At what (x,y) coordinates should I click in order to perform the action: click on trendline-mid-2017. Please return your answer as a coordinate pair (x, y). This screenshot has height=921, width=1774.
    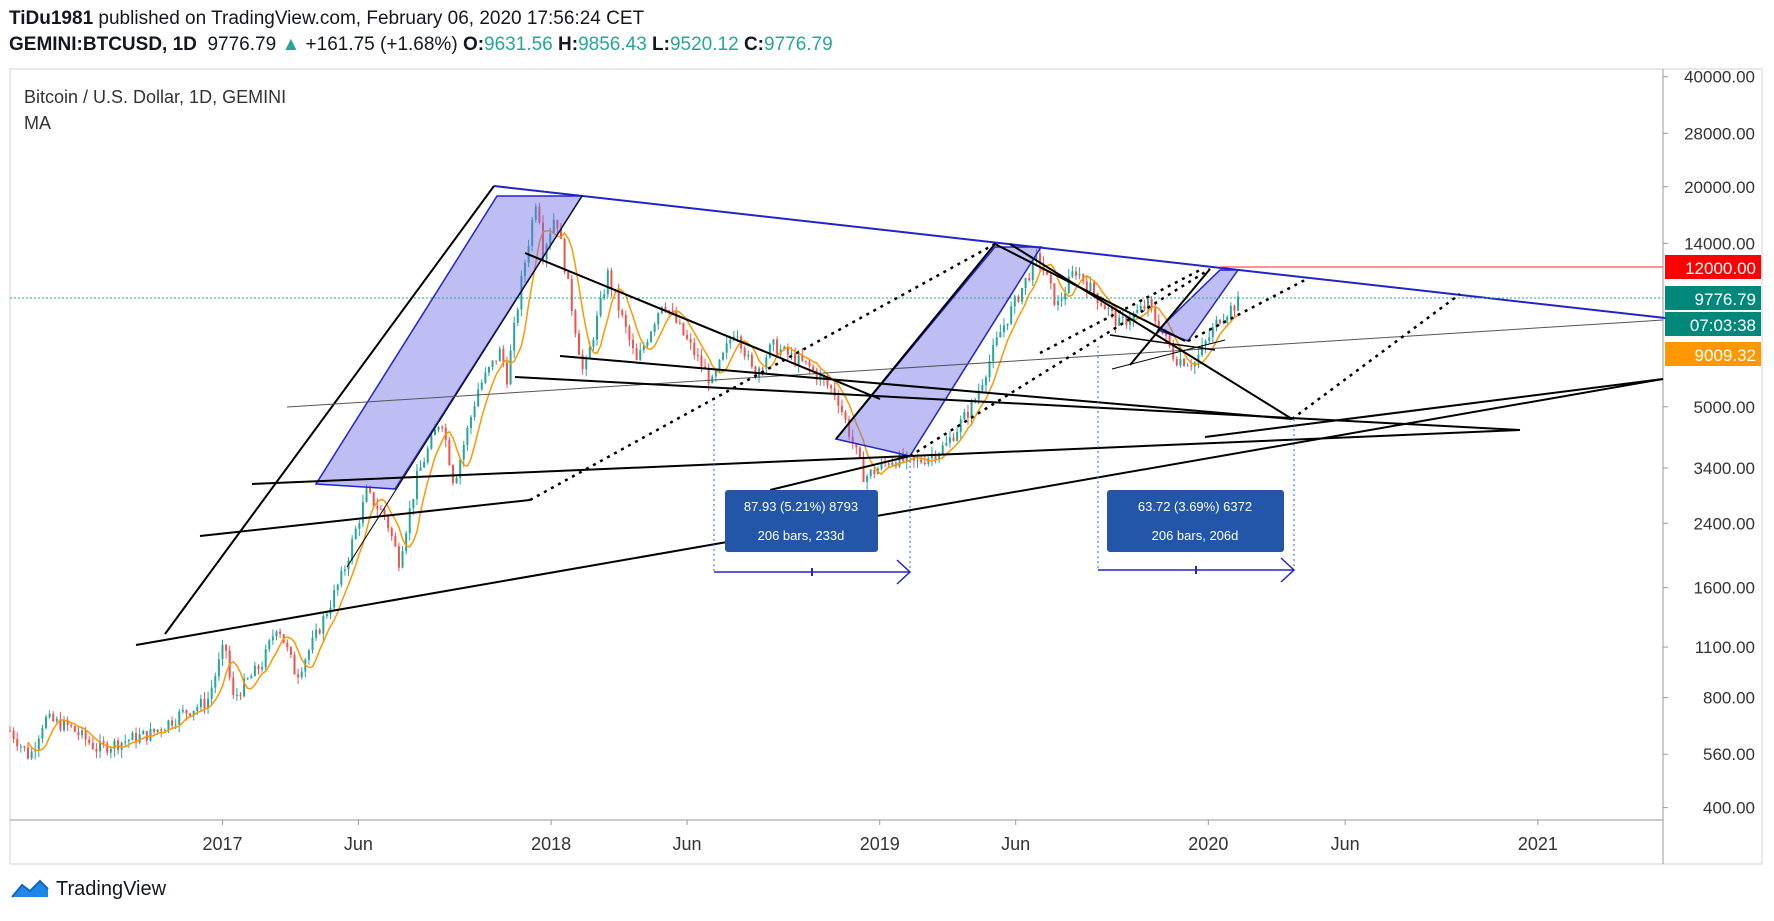
    Looking at the image, I should click on (365, 518).